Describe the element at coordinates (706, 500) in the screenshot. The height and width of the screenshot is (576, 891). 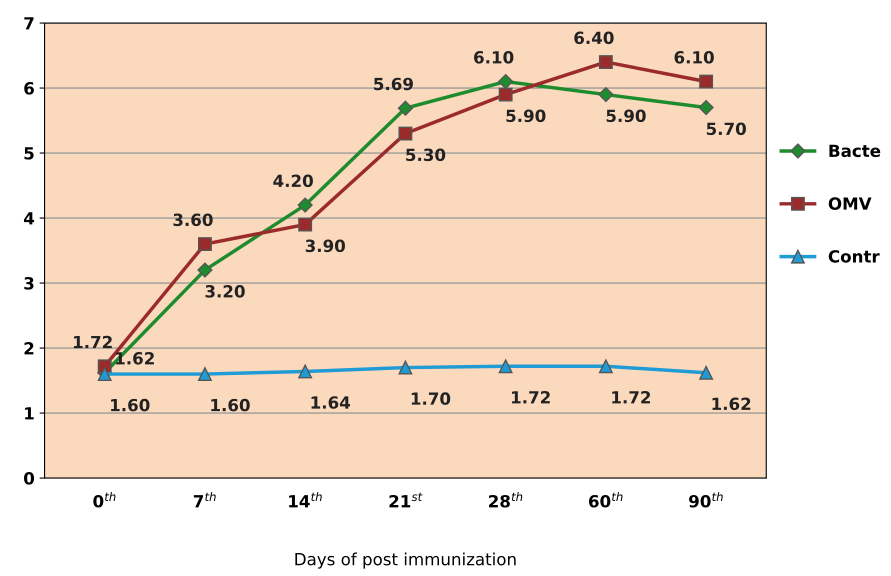
I see `x-tick-label: 90$^{th}$` at that location.